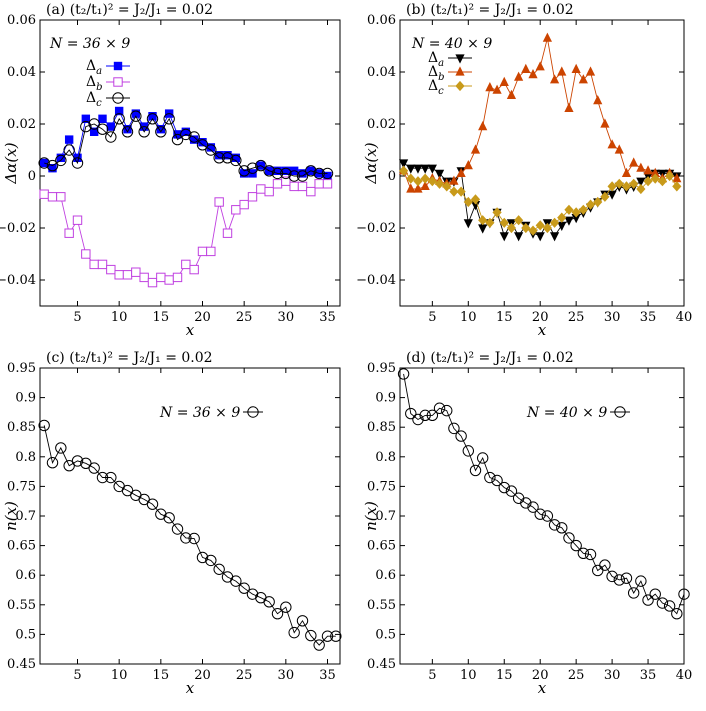 This screenshot has width=706, height=711. What do you see at coordinates (21, 605) in the screenshot?
I see `y-tick-label-c: 0.55` at bounding box center [21, 605].